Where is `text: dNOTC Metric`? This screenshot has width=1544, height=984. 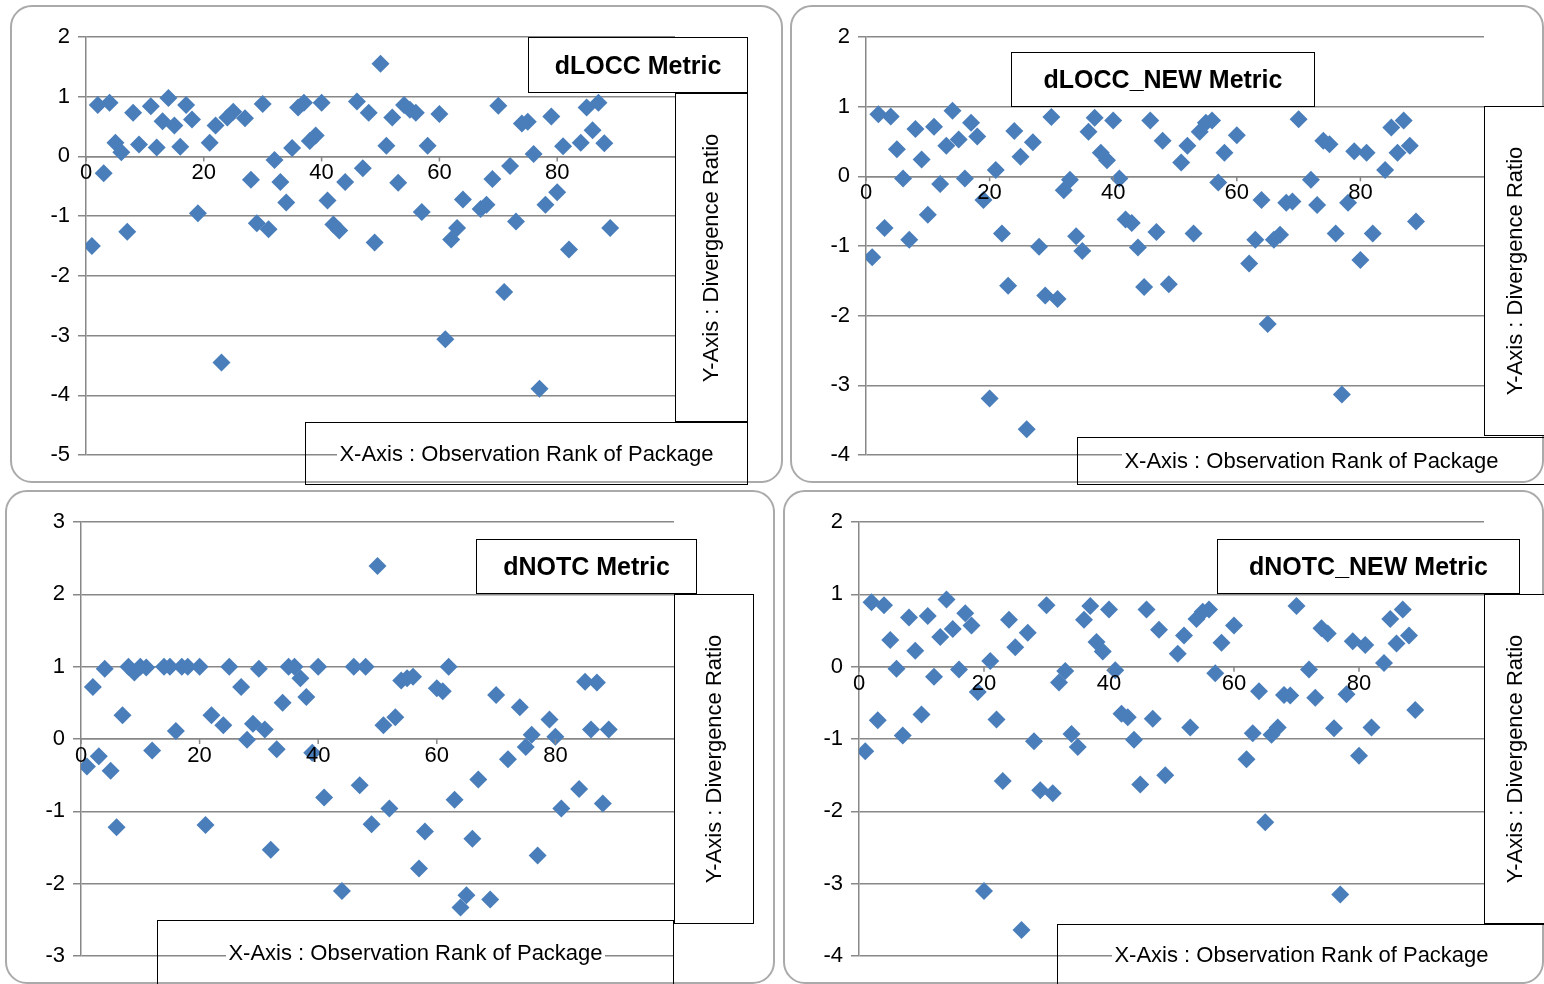 text: dNOTC Metric is located at coordinates (586, 566).